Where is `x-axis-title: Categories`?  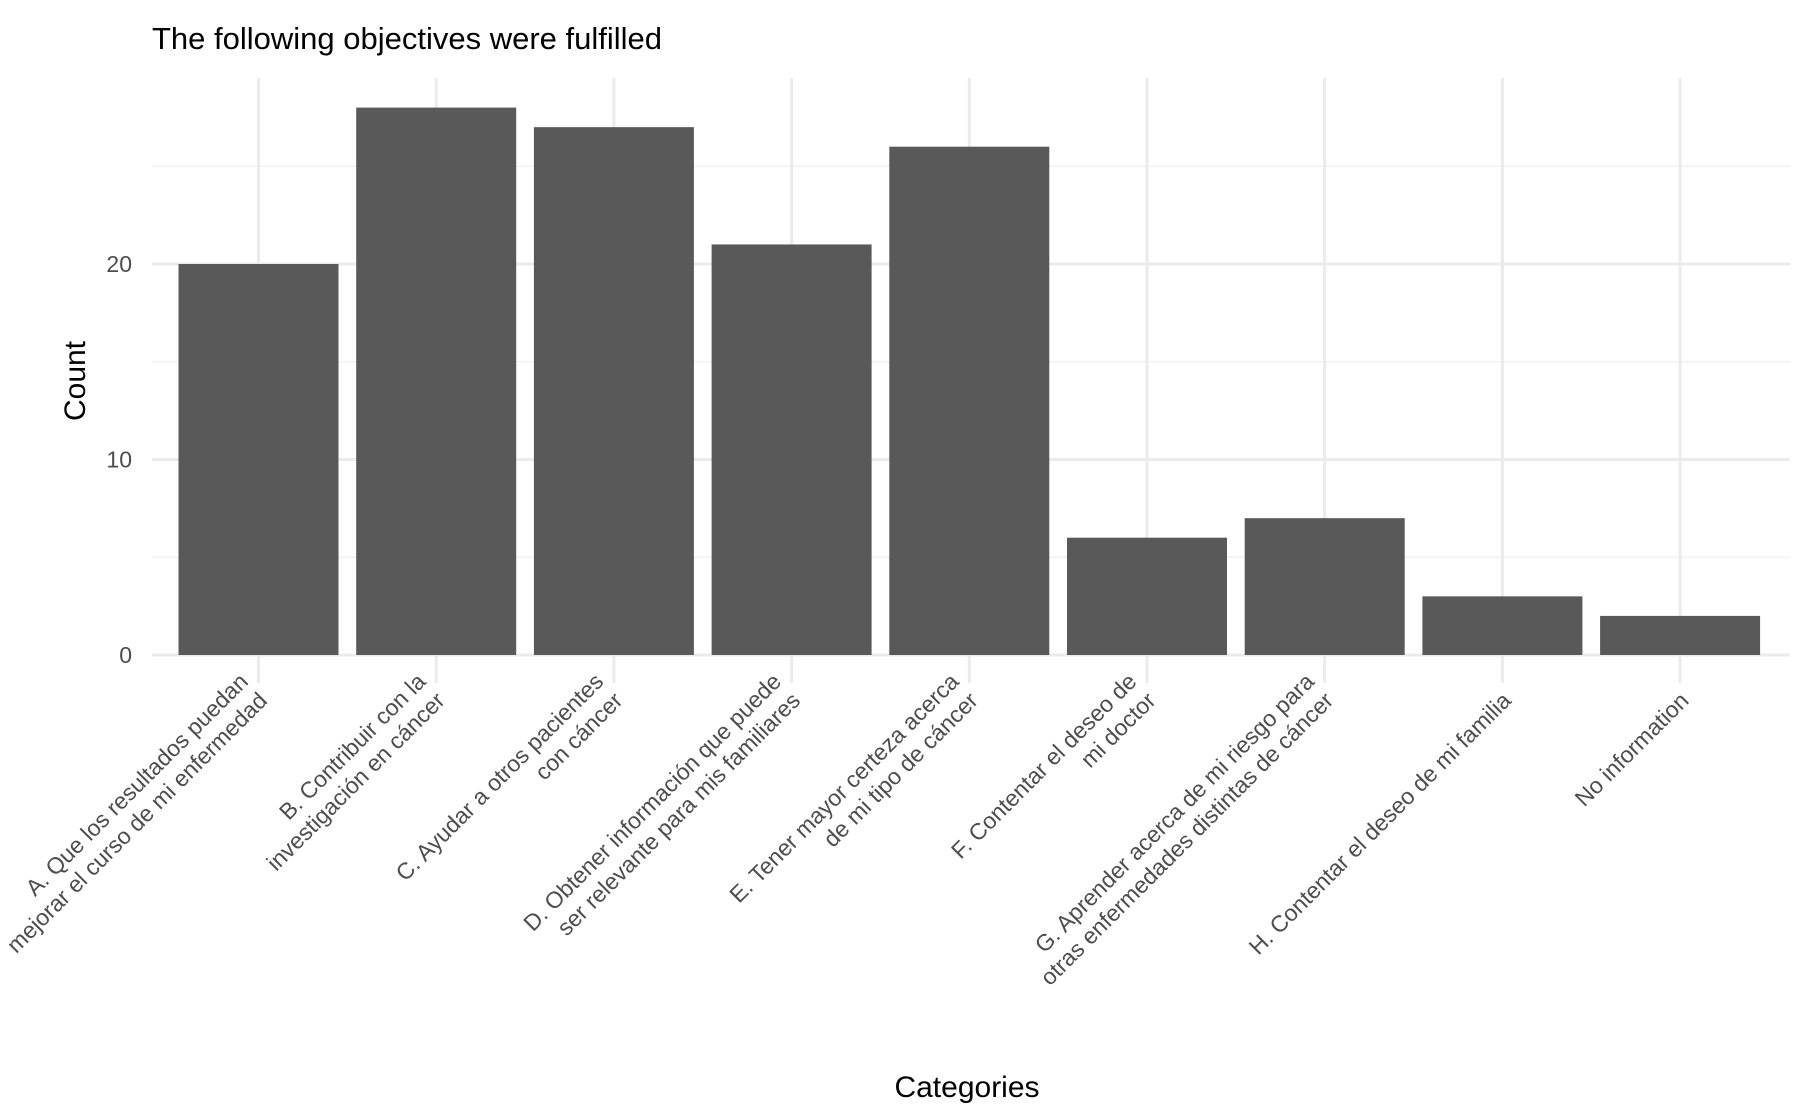 x-axis-title: Categories is located at coordinates (966, 1087).